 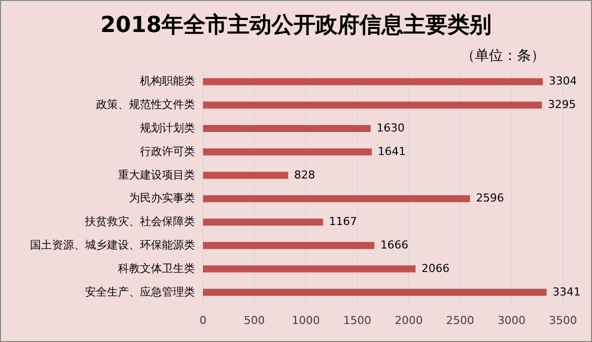 What do you see at coordinates (390, 128) in the screenshot?
I see `data-label: 1630` at bounding box center [390, 128].